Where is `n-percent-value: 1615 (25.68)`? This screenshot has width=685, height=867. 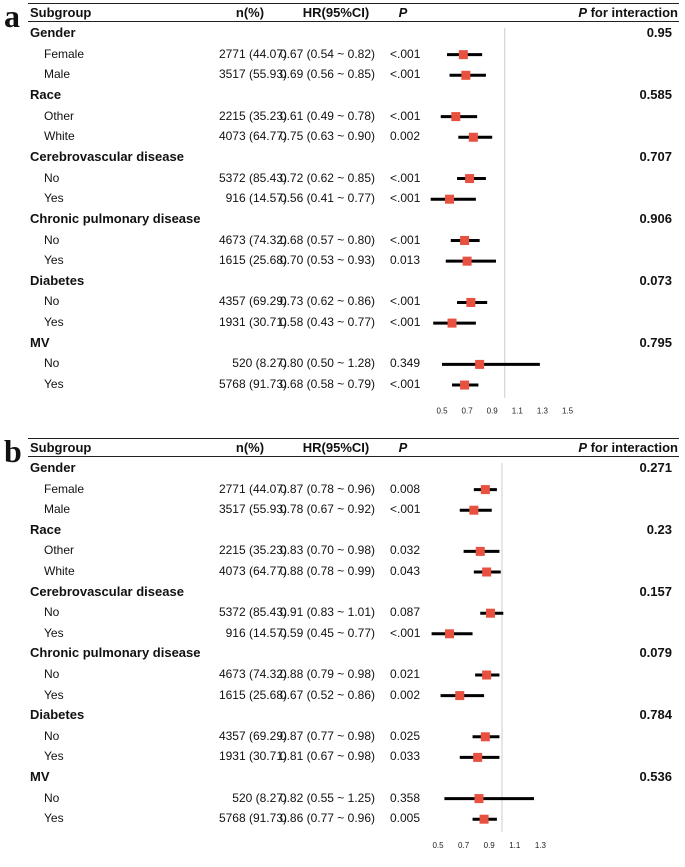 n-percent-value: 1615 (25.68) is located at coordinates (252, 260).